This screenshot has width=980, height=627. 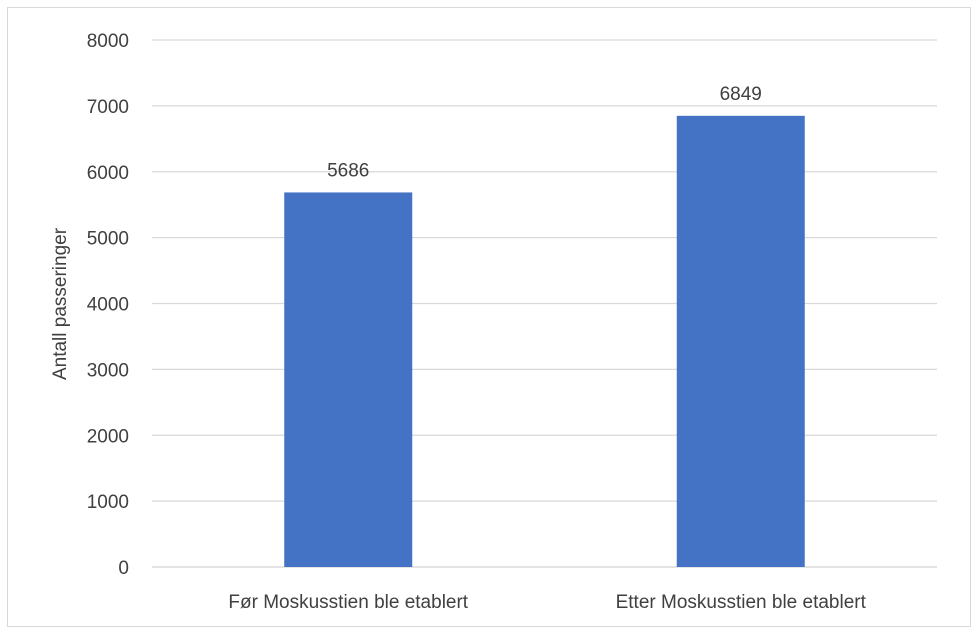 What do you see at coordinates (108, 173) in the screenshot?
I see `y-tick-label: 6000` at bounding box center [108, 173].